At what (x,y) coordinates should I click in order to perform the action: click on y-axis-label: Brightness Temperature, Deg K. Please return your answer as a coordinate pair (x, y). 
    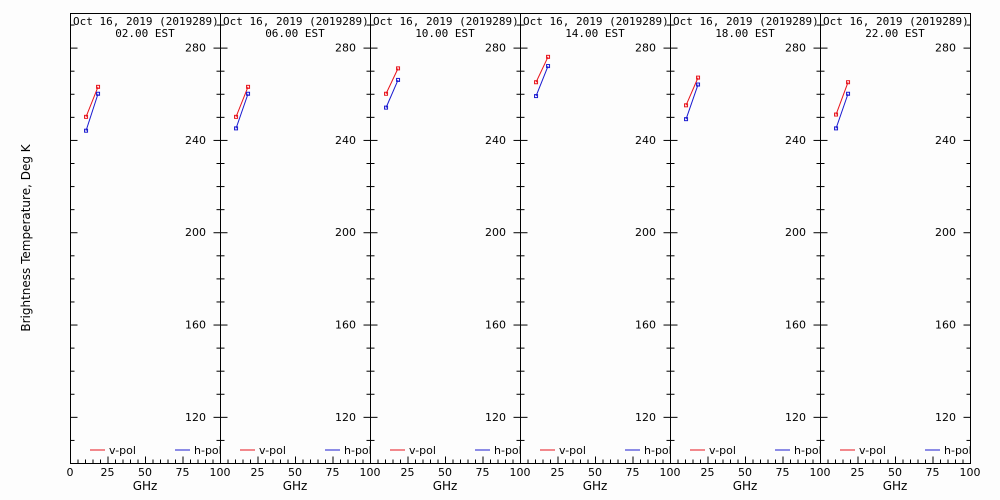
    Looking at the image, I should click on (26, 237).